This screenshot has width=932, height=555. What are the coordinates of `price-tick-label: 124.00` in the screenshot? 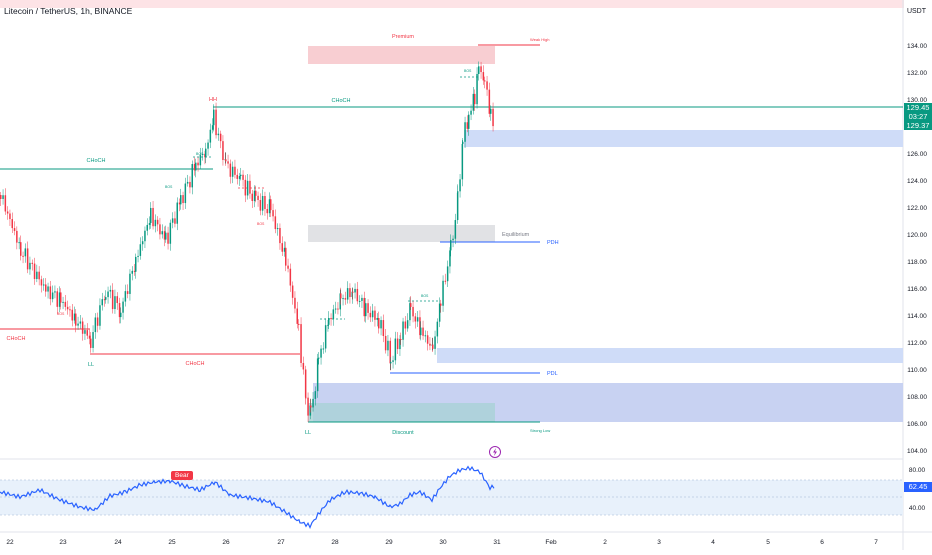 It's located at (917, 181).